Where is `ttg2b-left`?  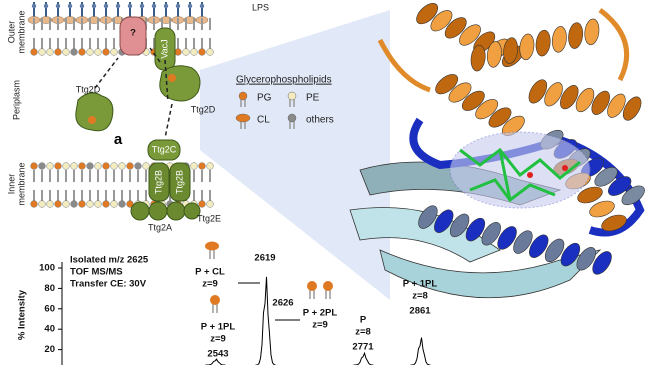
ttg2b-left is located at coordinates (159, 182).